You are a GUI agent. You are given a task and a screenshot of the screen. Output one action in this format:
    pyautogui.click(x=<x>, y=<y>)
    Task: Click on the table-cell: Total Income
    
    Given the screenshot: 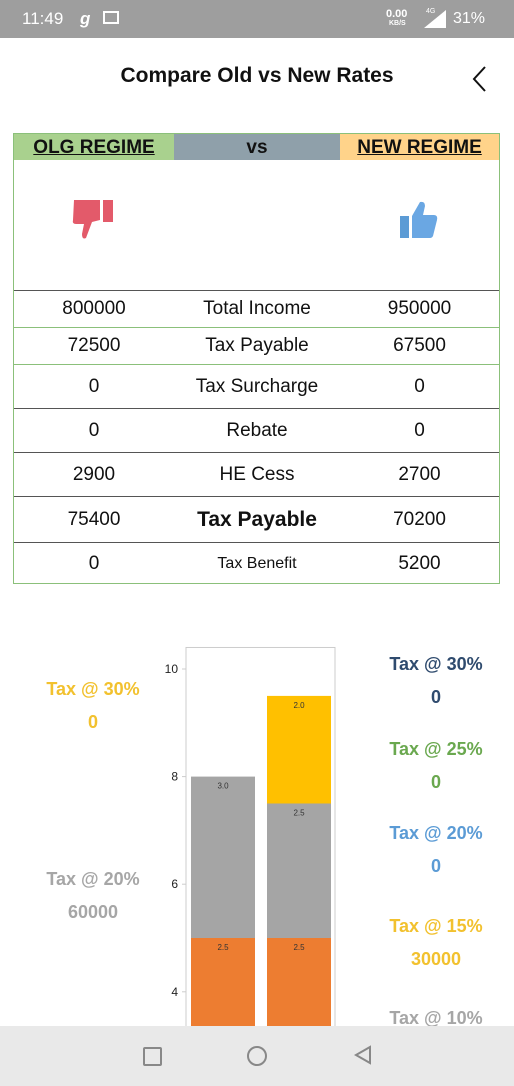 What is the action you would take?
    pyautogui.click(x=257, y=308)
    